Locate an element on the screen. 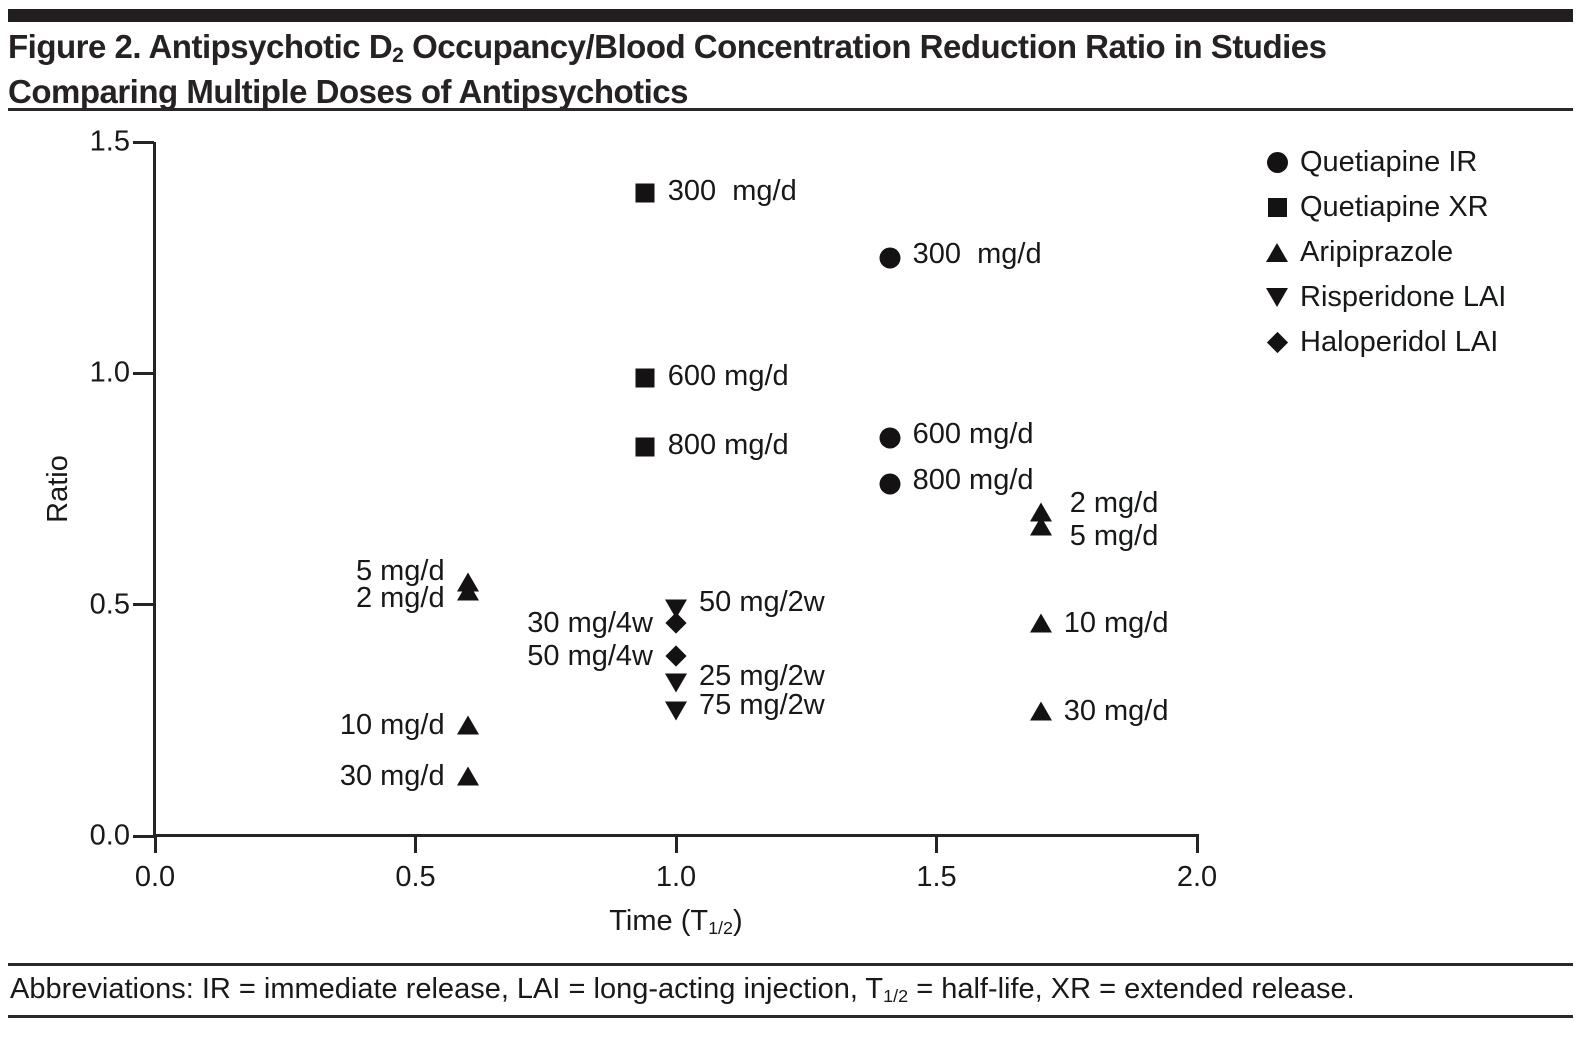  legend-label: Quetiapine XR is located at coordinates (1394, 207).